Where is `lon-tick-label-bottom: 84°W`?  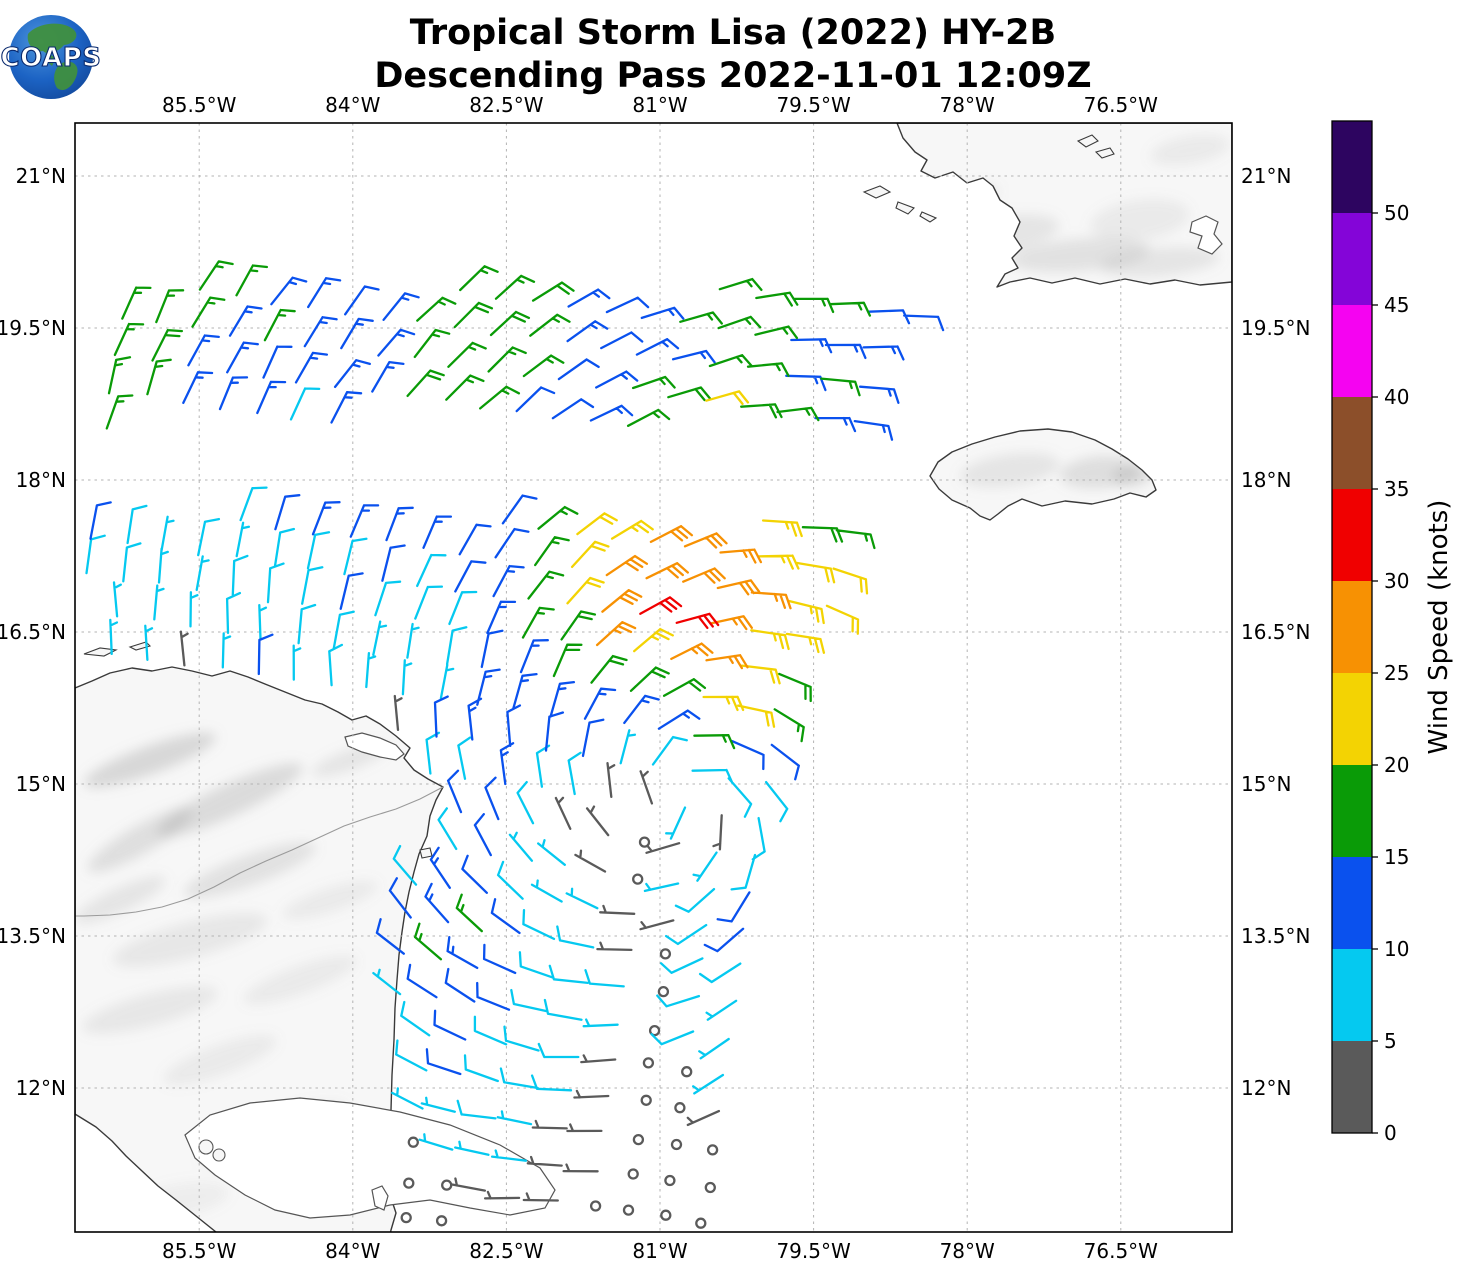 lon-tick-label-bottom: 84°W is located at coordinates (352, 1251).